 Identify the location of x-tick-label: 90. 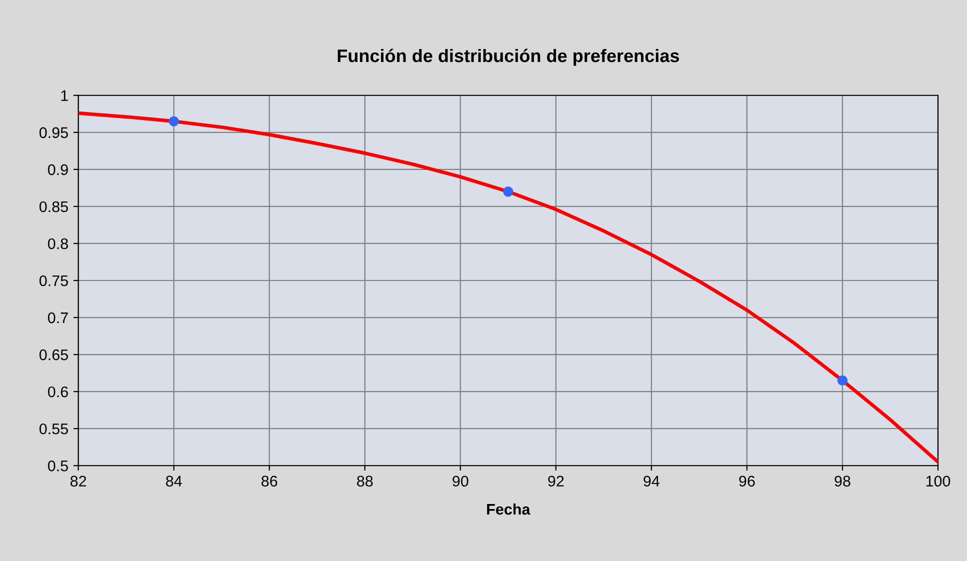
(460, 481).